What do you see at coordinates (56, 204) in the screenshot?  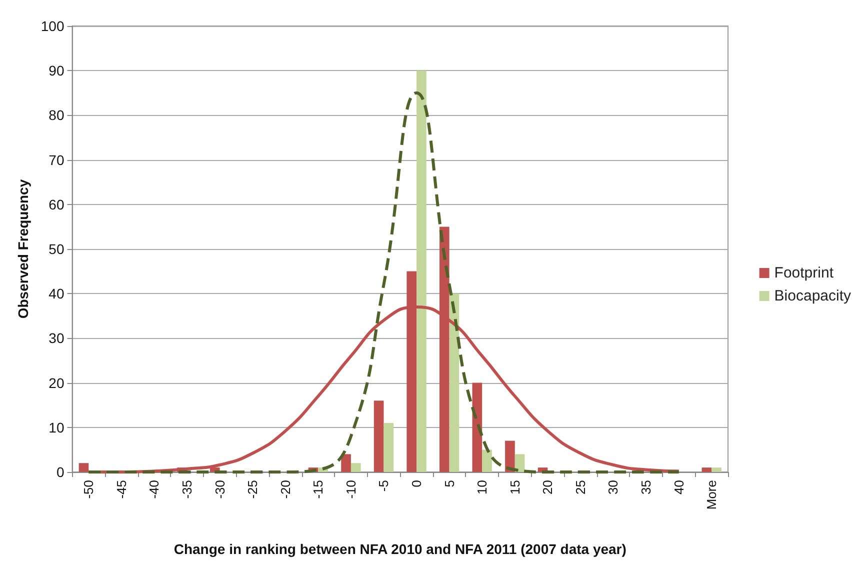 I see `y-tick-label: 60` at bounding box center [56, 204].